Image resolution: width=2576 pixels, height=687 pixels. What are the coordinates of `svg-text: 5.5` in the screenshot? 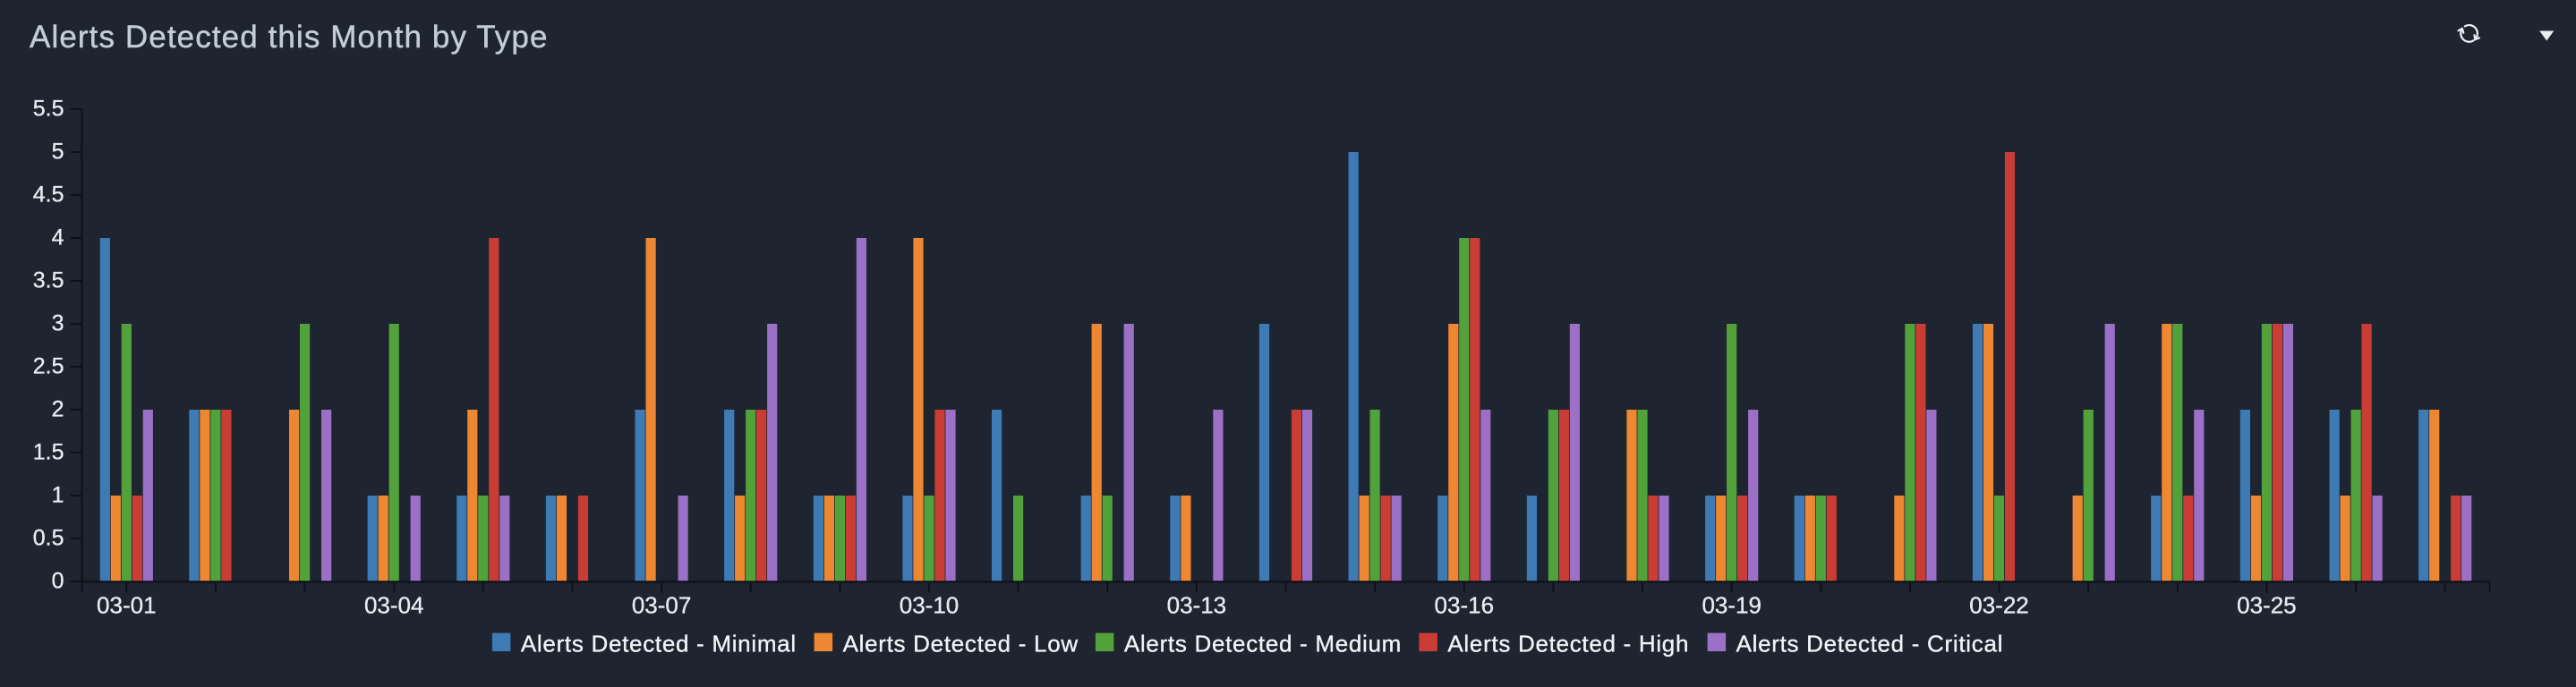 It's located at (48, 109).